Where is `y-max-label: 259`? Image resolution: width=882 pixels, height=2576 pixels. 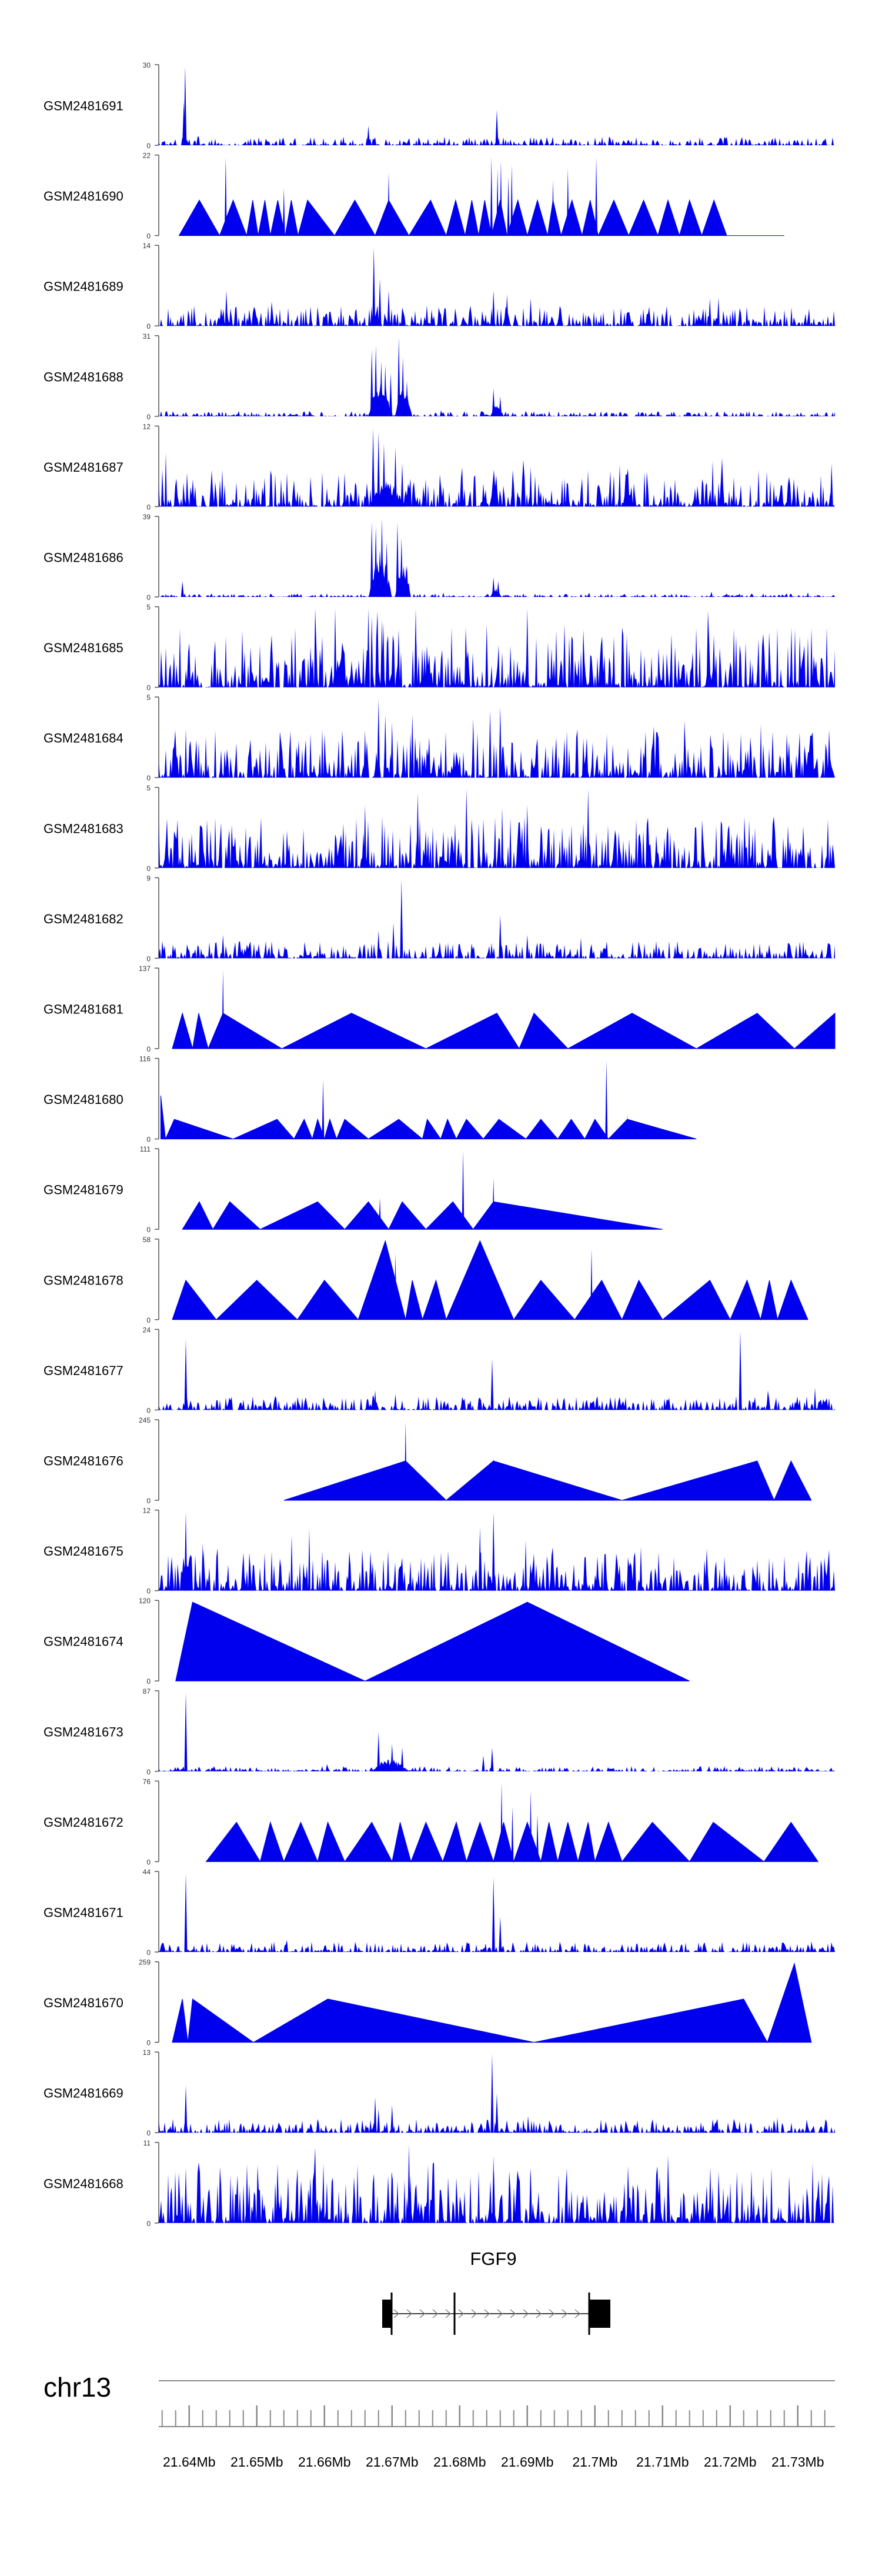
y-max-label: 259 is located at coordinates (145, 1962).